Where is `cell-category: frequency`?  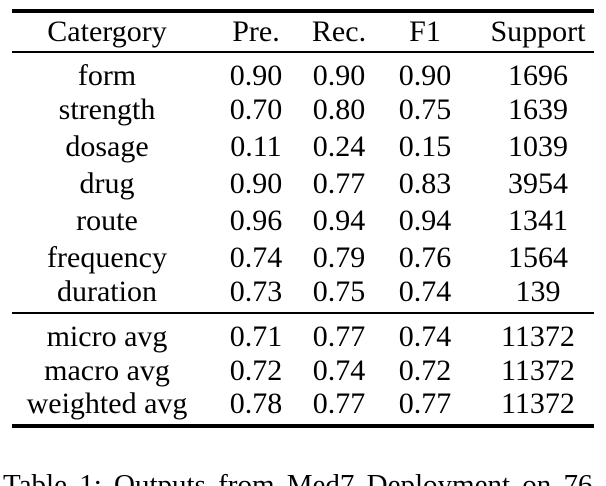
cell-category: frequency is located at coordinates (107, 257).